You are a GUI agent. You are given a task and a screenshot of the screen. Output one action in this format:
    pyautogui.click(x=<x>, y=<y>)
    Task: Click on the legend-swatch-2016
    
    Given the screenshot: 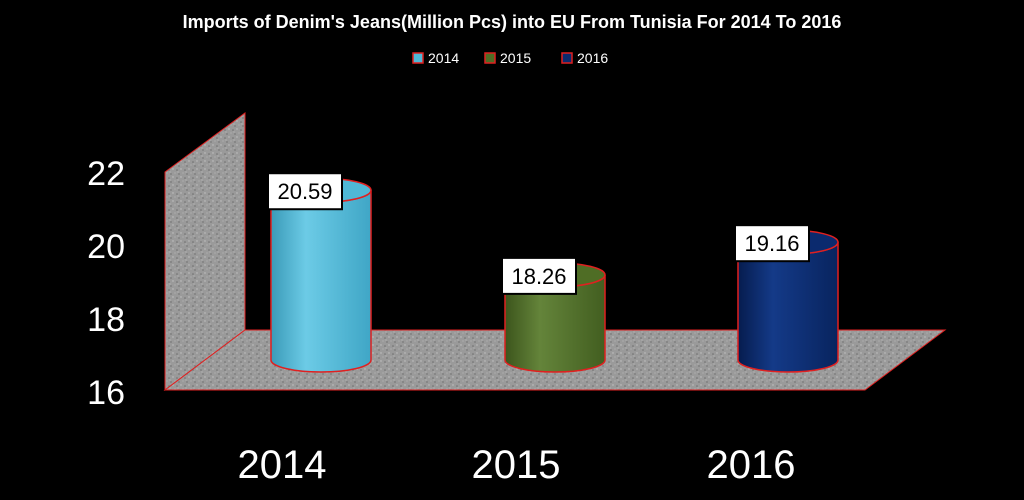 What is the action you would take?
    pyautogui.click(x=567, y=58)
    